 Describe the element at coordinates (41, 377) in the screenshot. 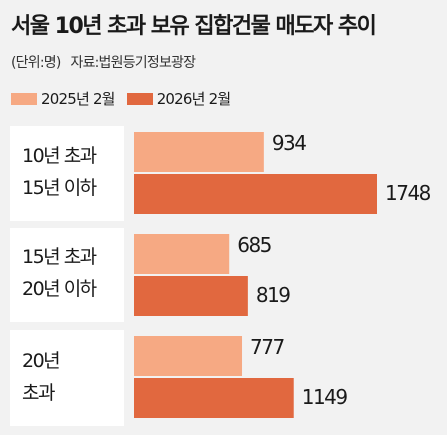

I see `category-label-3: 20년 초과` at that location.